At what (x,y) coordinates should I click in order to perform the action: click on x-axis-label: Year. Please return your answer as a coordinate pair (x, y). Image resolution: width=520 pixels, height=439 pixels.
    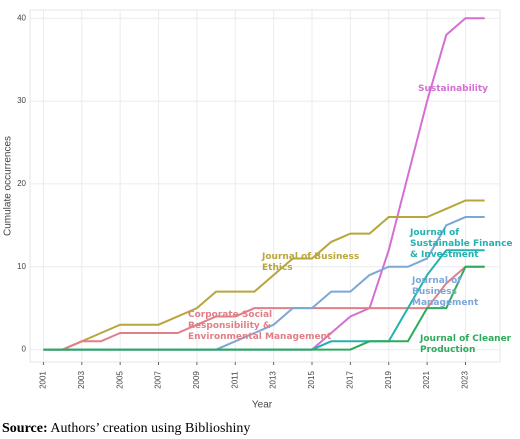
    Looking at the image, I should click on (262, 405).